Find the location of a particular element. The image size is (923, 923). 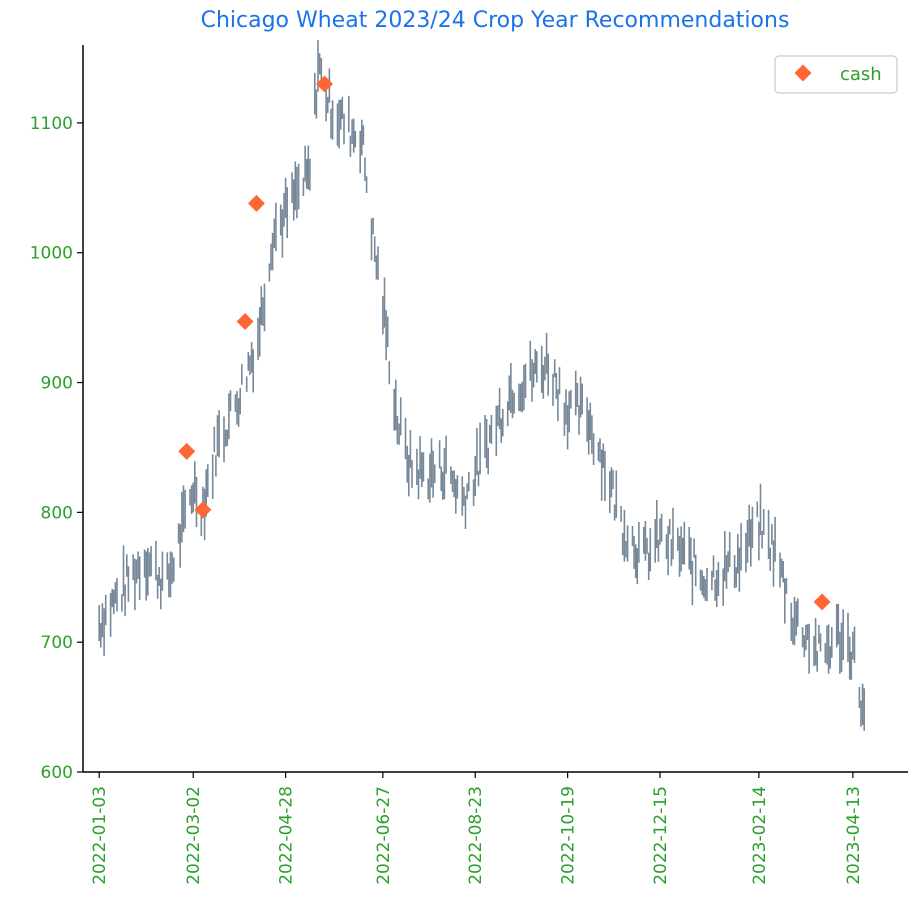

y-tick-label: 1100 is located at coordinates (51, 124).